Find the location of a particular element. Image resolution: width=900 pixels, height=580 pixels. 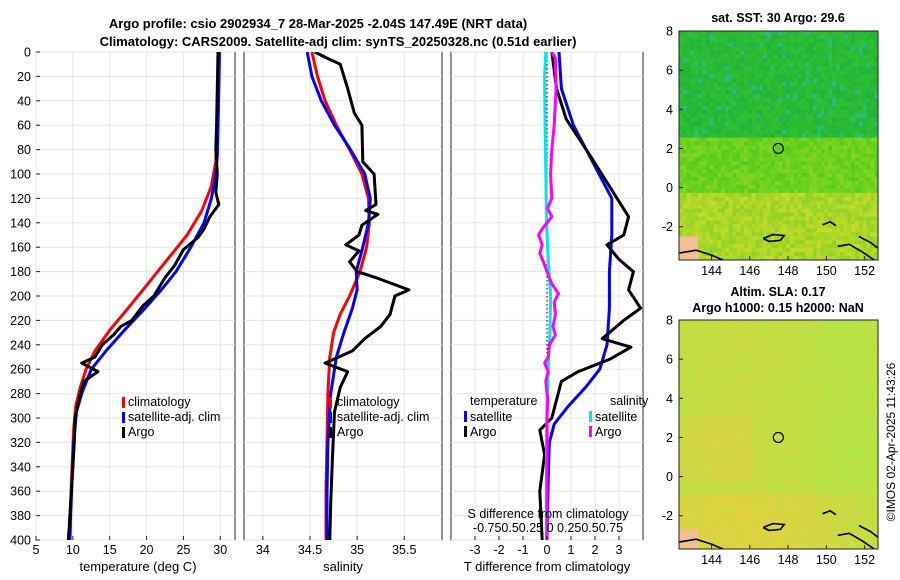

x-tick-label: 15 is located at coordinates (110, 550).